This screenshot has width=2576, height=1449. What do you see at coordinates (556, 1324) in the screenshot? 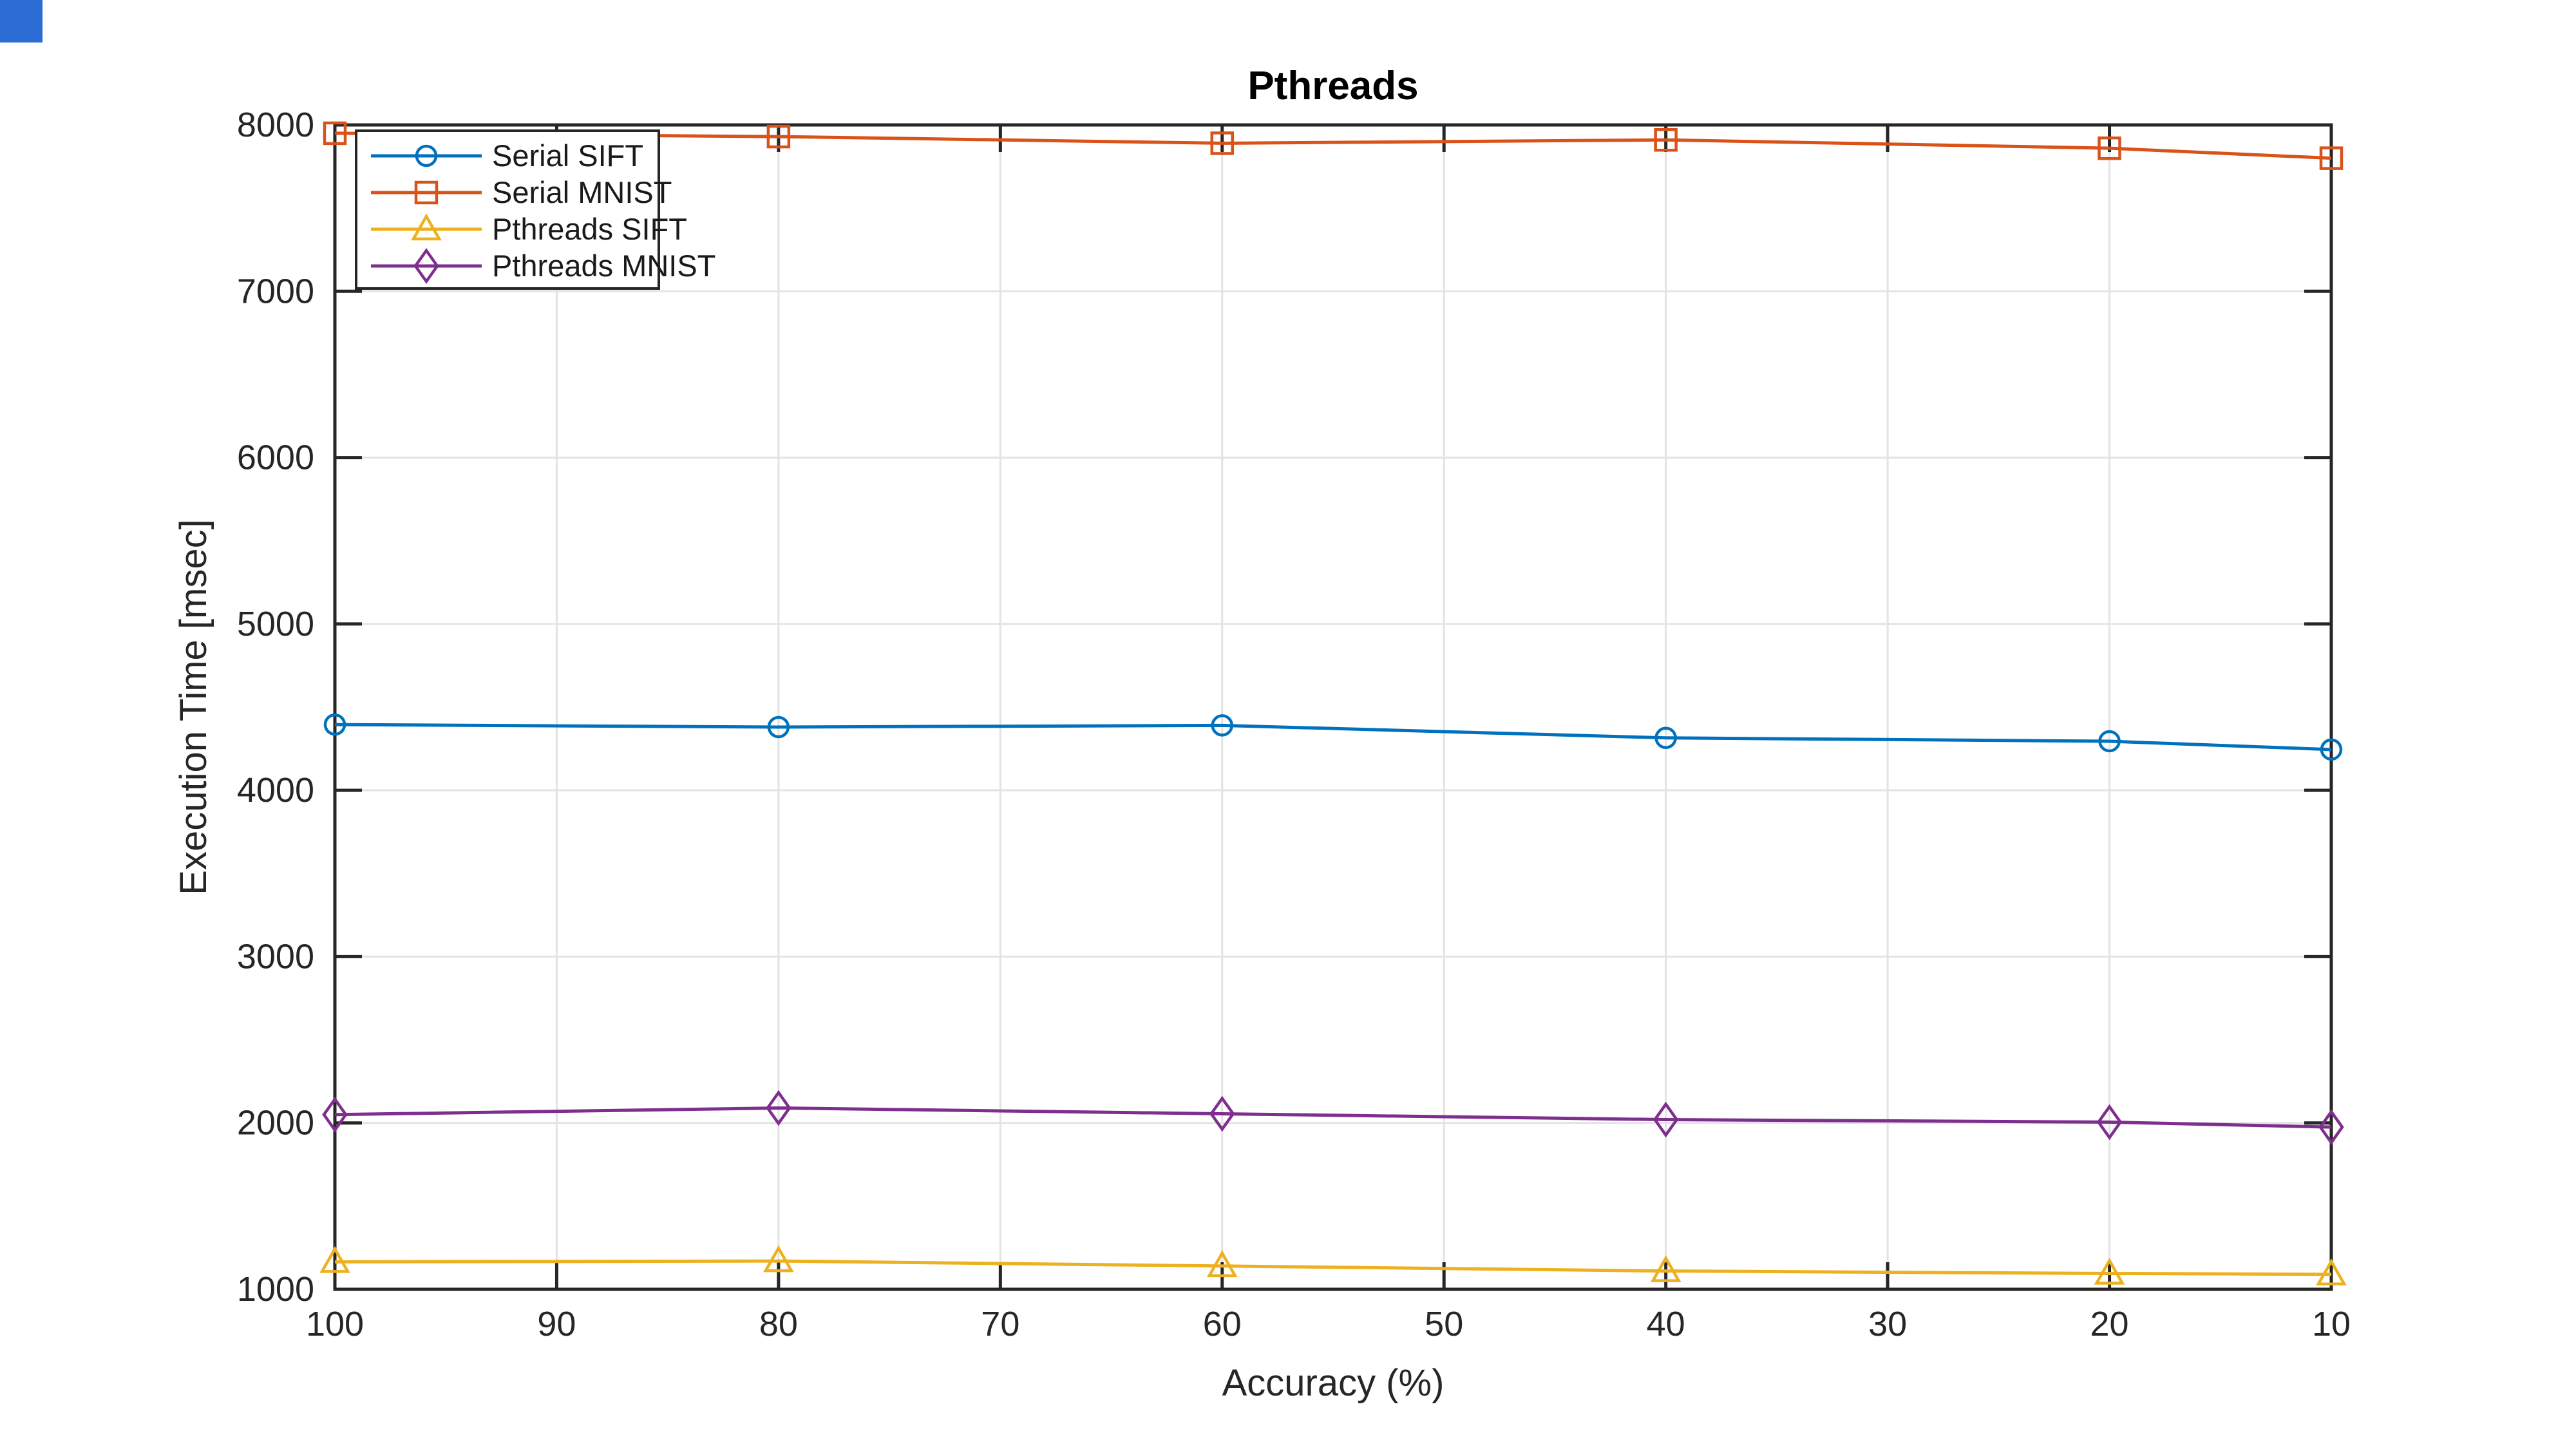
I see `x-tick-label: 90` at bounding box center [556, 1324].